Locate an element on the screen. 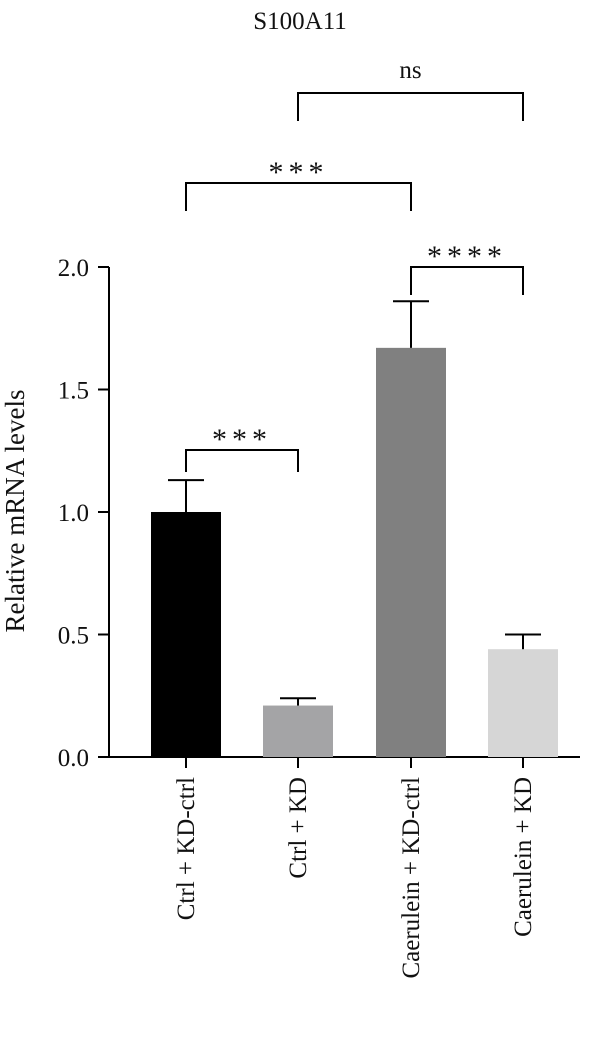 This screenshot has height=1050, width=600. y-tick-label: 1.5 is located at coordinates (73, 391).